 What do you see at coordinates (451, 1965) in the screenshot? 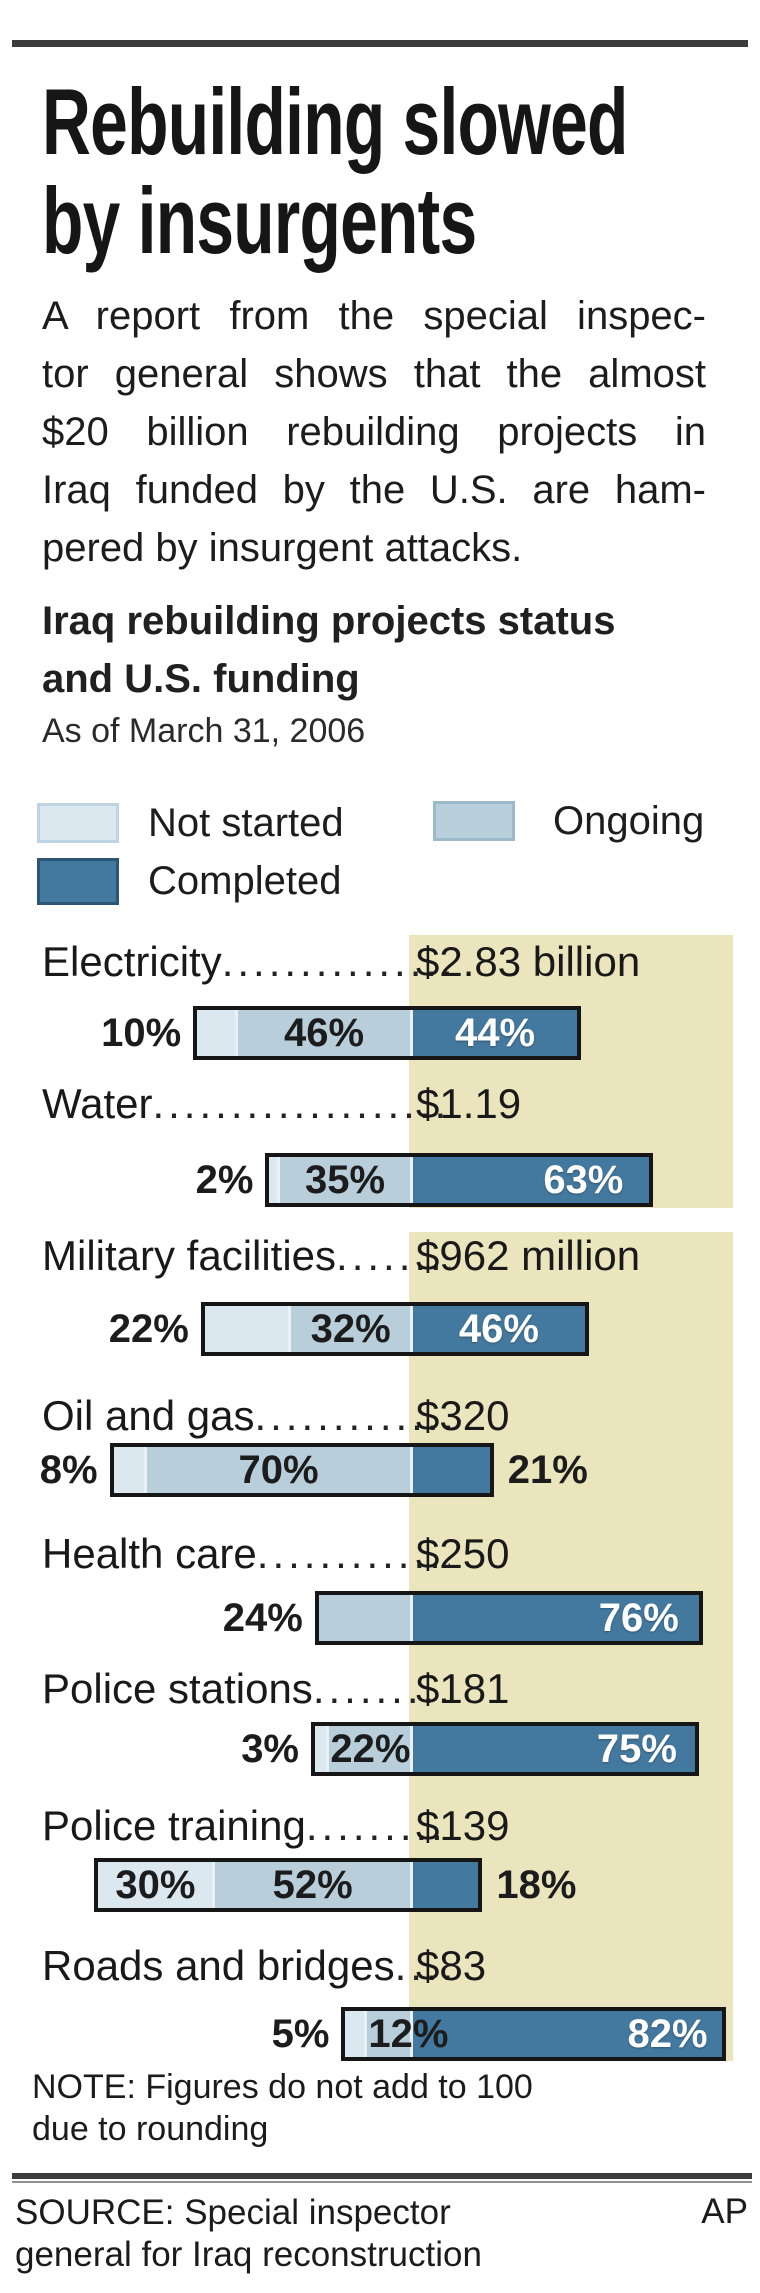
I see `funding-amount: $83` at bounding box center [451, 1965].